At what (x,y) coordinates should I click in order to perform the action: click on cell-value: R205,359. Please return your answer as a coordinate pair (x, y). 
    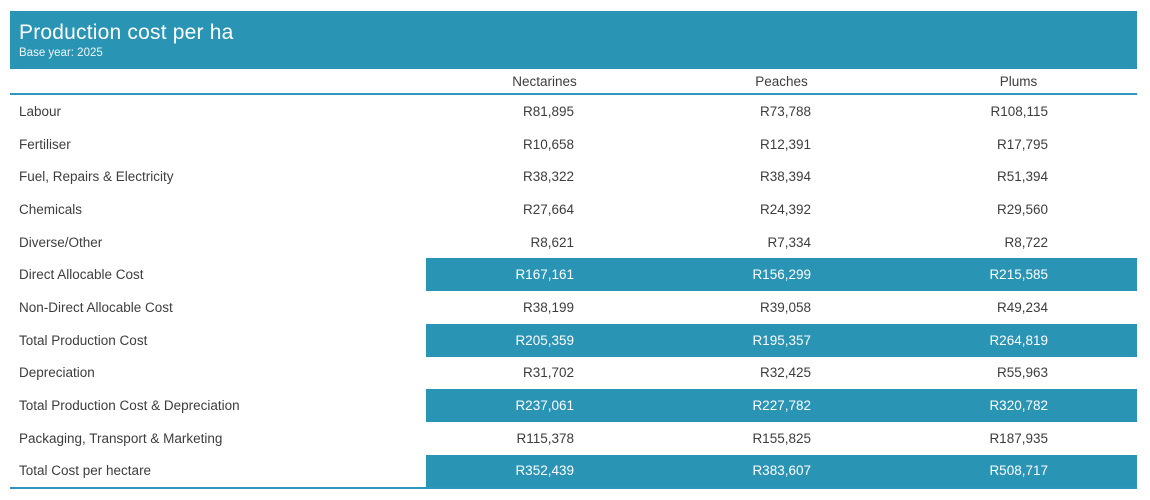
    Looking at the image, I should click on (544, 340).